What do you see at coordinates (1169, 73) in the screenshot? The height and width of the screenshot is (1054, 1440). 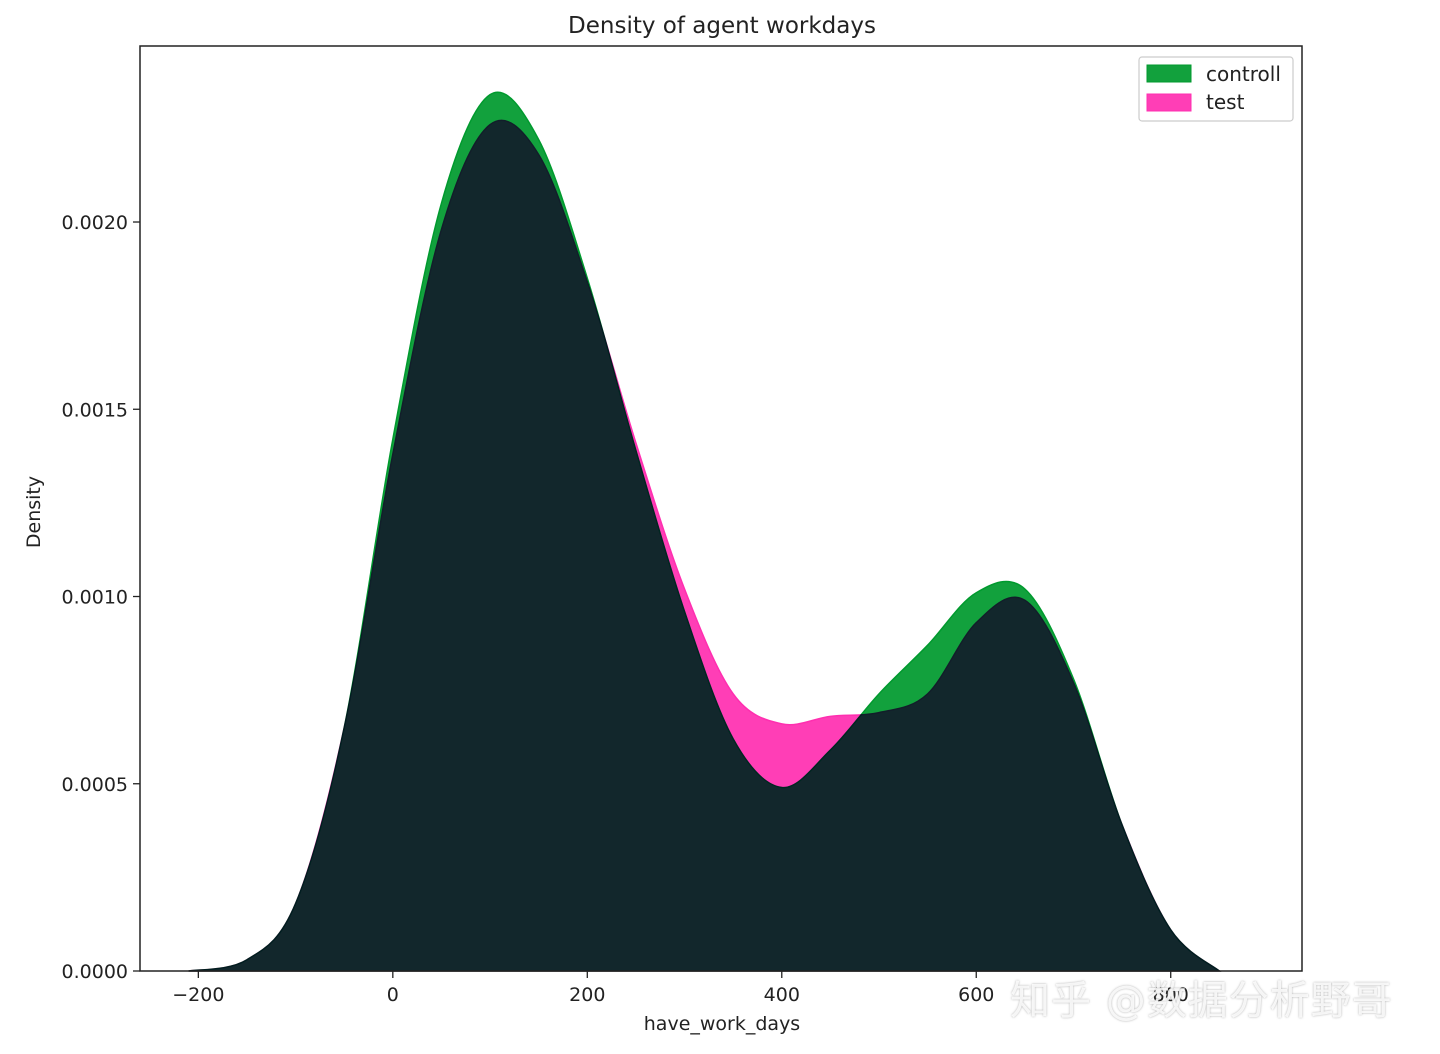 I see `legend-swatch-controll` at bounding box center [1169, 73].